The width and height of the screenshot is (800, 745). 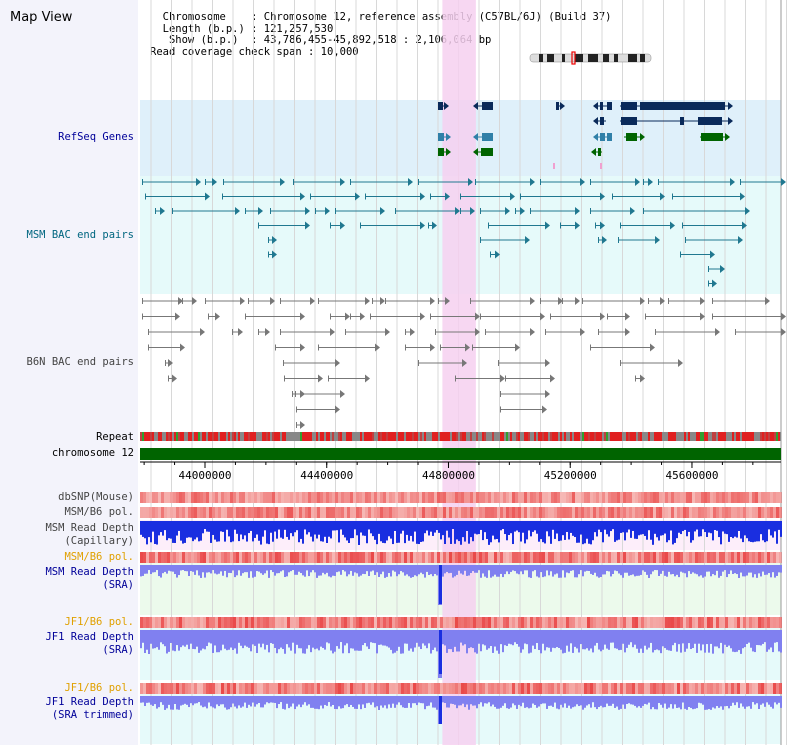 I want to click on track-label-msm-b6-pol-1: MSM/B6 pol., so click(x=99, y=512).